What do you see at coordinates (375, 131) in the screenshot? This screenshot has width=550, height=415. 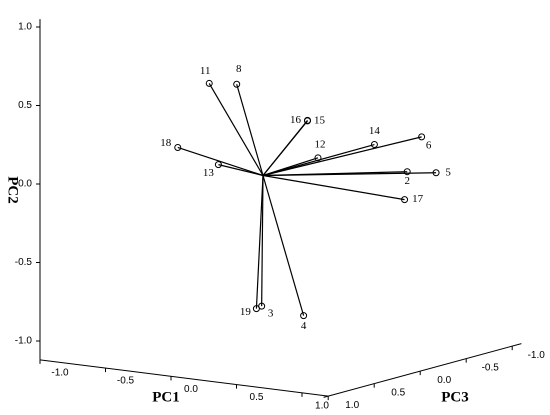 I see `point-label: 14` at bounding box center [375, 131].